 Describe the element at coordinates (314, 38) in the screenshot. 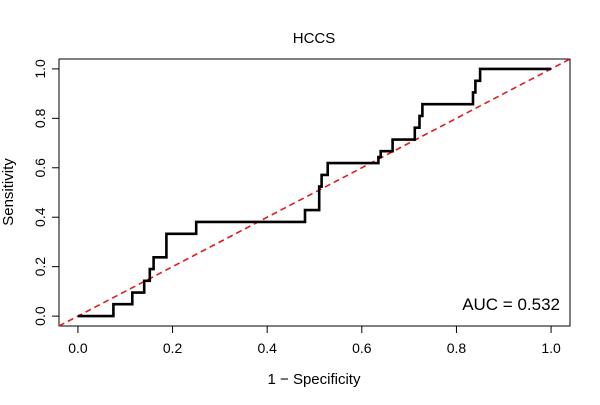

I see `chart-title: HCCS` at that location.